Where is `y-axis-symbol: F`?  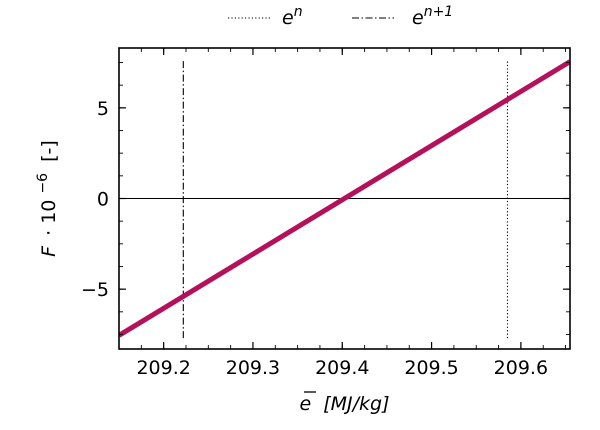
y-axis-symbol: F is located at coordinates (49, 251).